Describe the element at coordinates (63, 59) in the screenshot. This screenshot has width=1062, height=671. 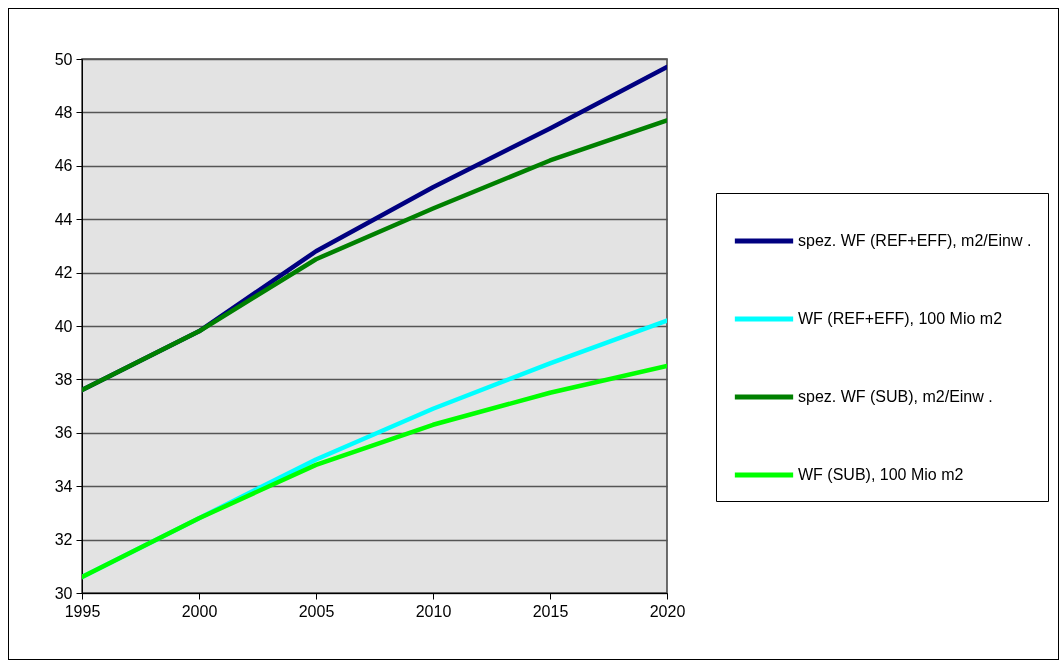
I see `y-tick-label: 50` at that location.